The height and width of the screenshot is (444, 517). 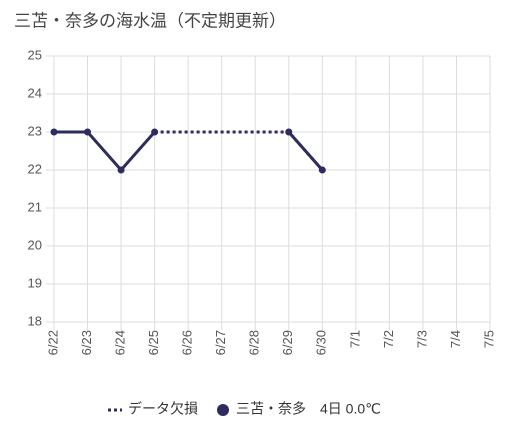 I want to click on x-tick-label: 6/30, so click(x=321, y=342).